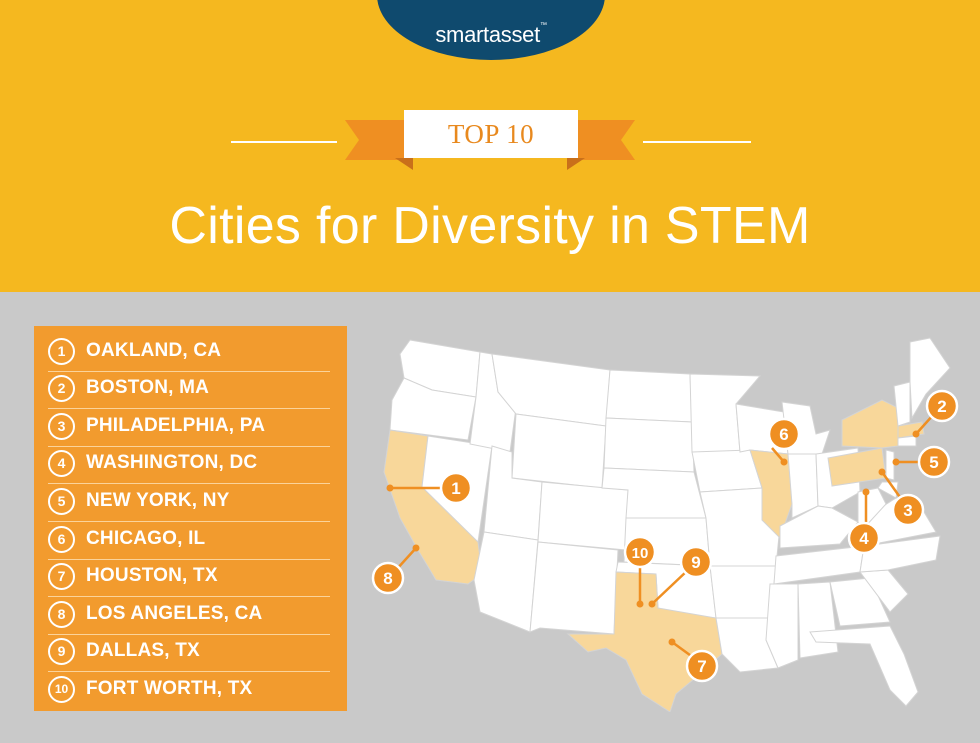 The height and width of the screenshot is (743, 980). Describe the element at coordinates (649, 396) in the screenshot. I see `state-north-dakota` at that location.